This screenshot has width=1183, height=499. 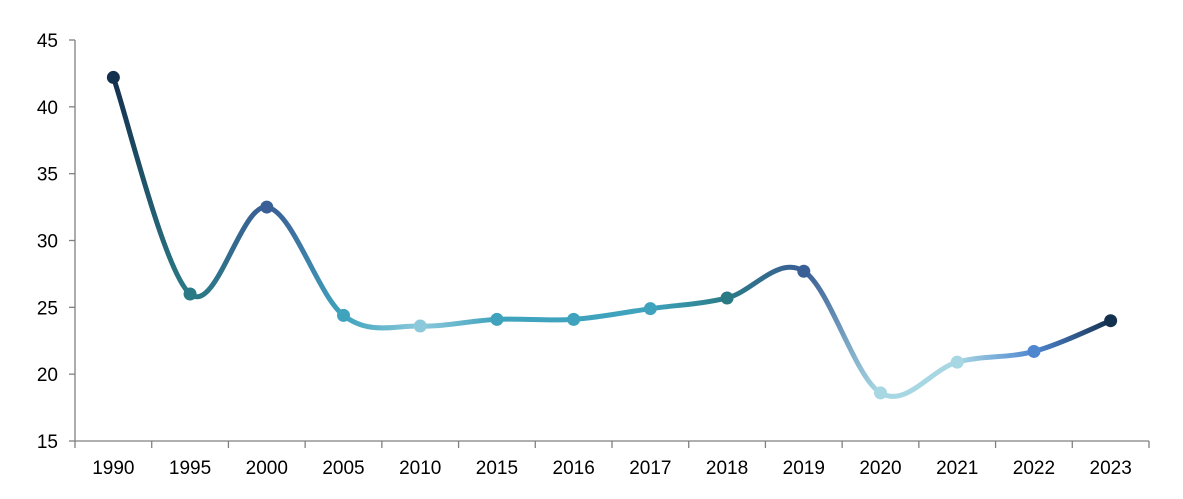 What do you see at coordinates (804, 468) in the screenshot?
I see `x-tick-label: 2019` at bounding box center [804, 468].